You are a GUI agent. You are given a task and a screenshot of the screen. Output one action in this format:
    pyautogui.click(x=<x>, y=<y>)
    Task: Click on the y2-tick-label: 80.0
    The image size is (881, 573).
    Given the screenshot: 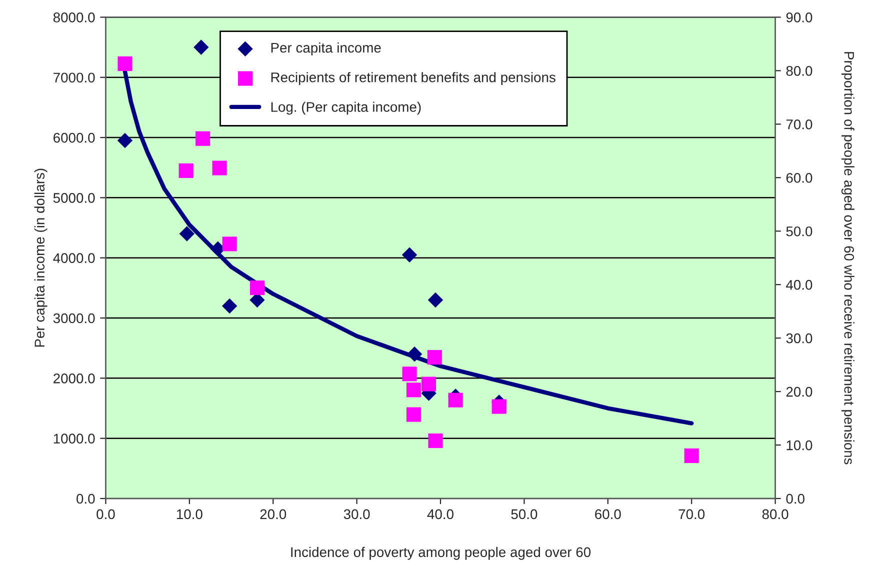 What is the action you would take?
    pyautogui.click(x=799, y=71)
    